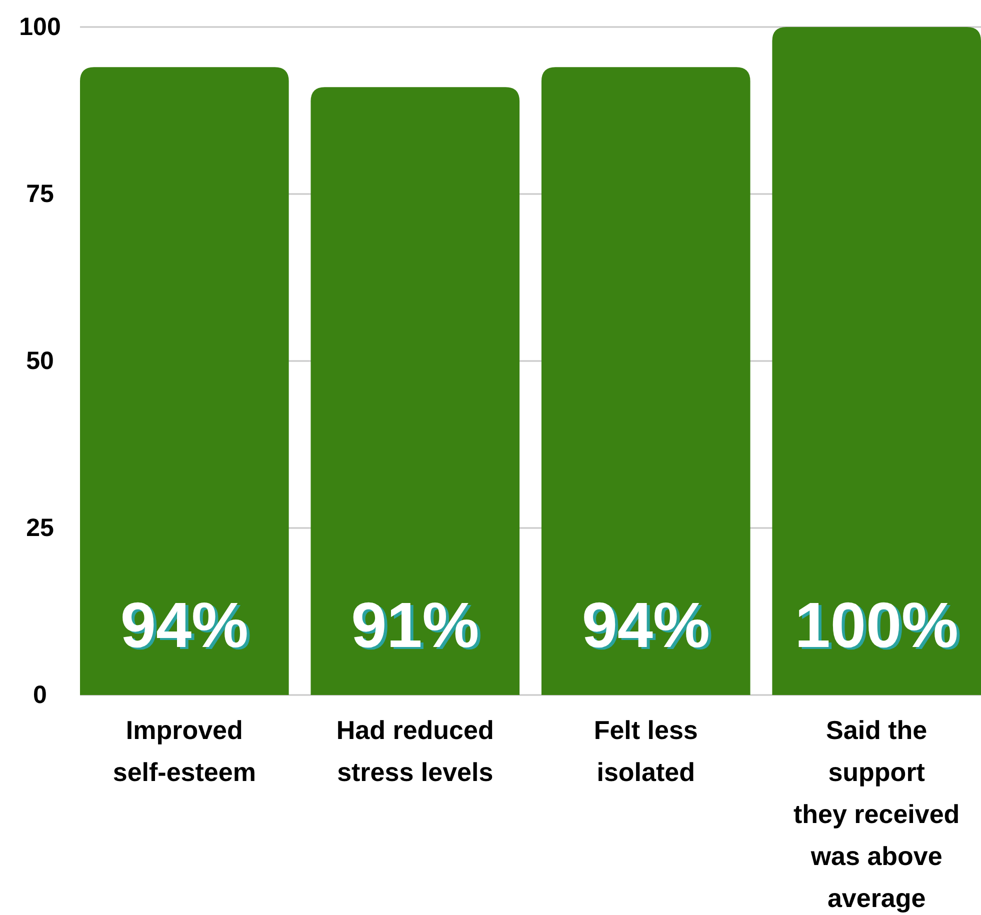 The image size is (981, 915). I want to click on x-tick-label: Improved self-esteem, so click(184, 751).